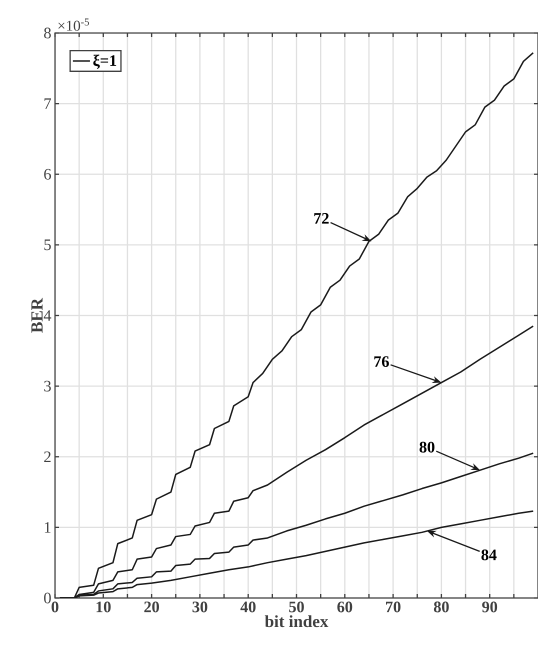 This screenshot has height=658, width=538. What do you see at coordinates (103, 607) in the screenshot?
I see `x-tick-label: 10` at bounding box center [103, 607].